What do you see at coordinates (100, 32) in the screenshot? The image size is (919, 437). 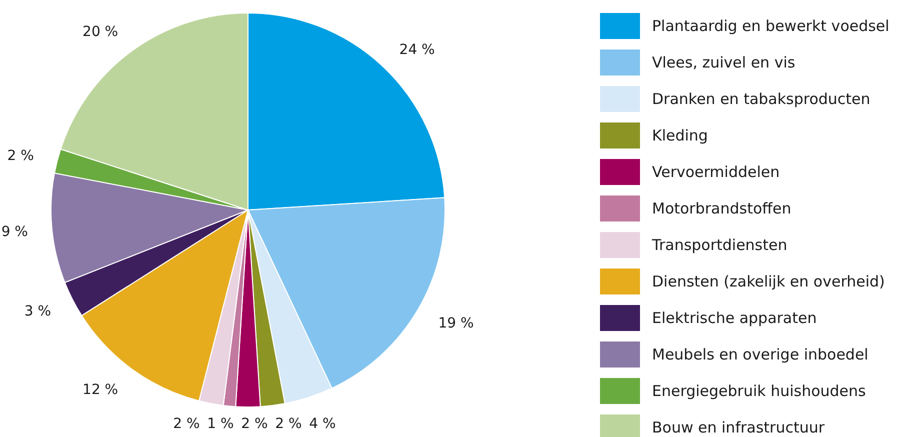 I see `data-label: 20 %` at bounding box center [100, 32].